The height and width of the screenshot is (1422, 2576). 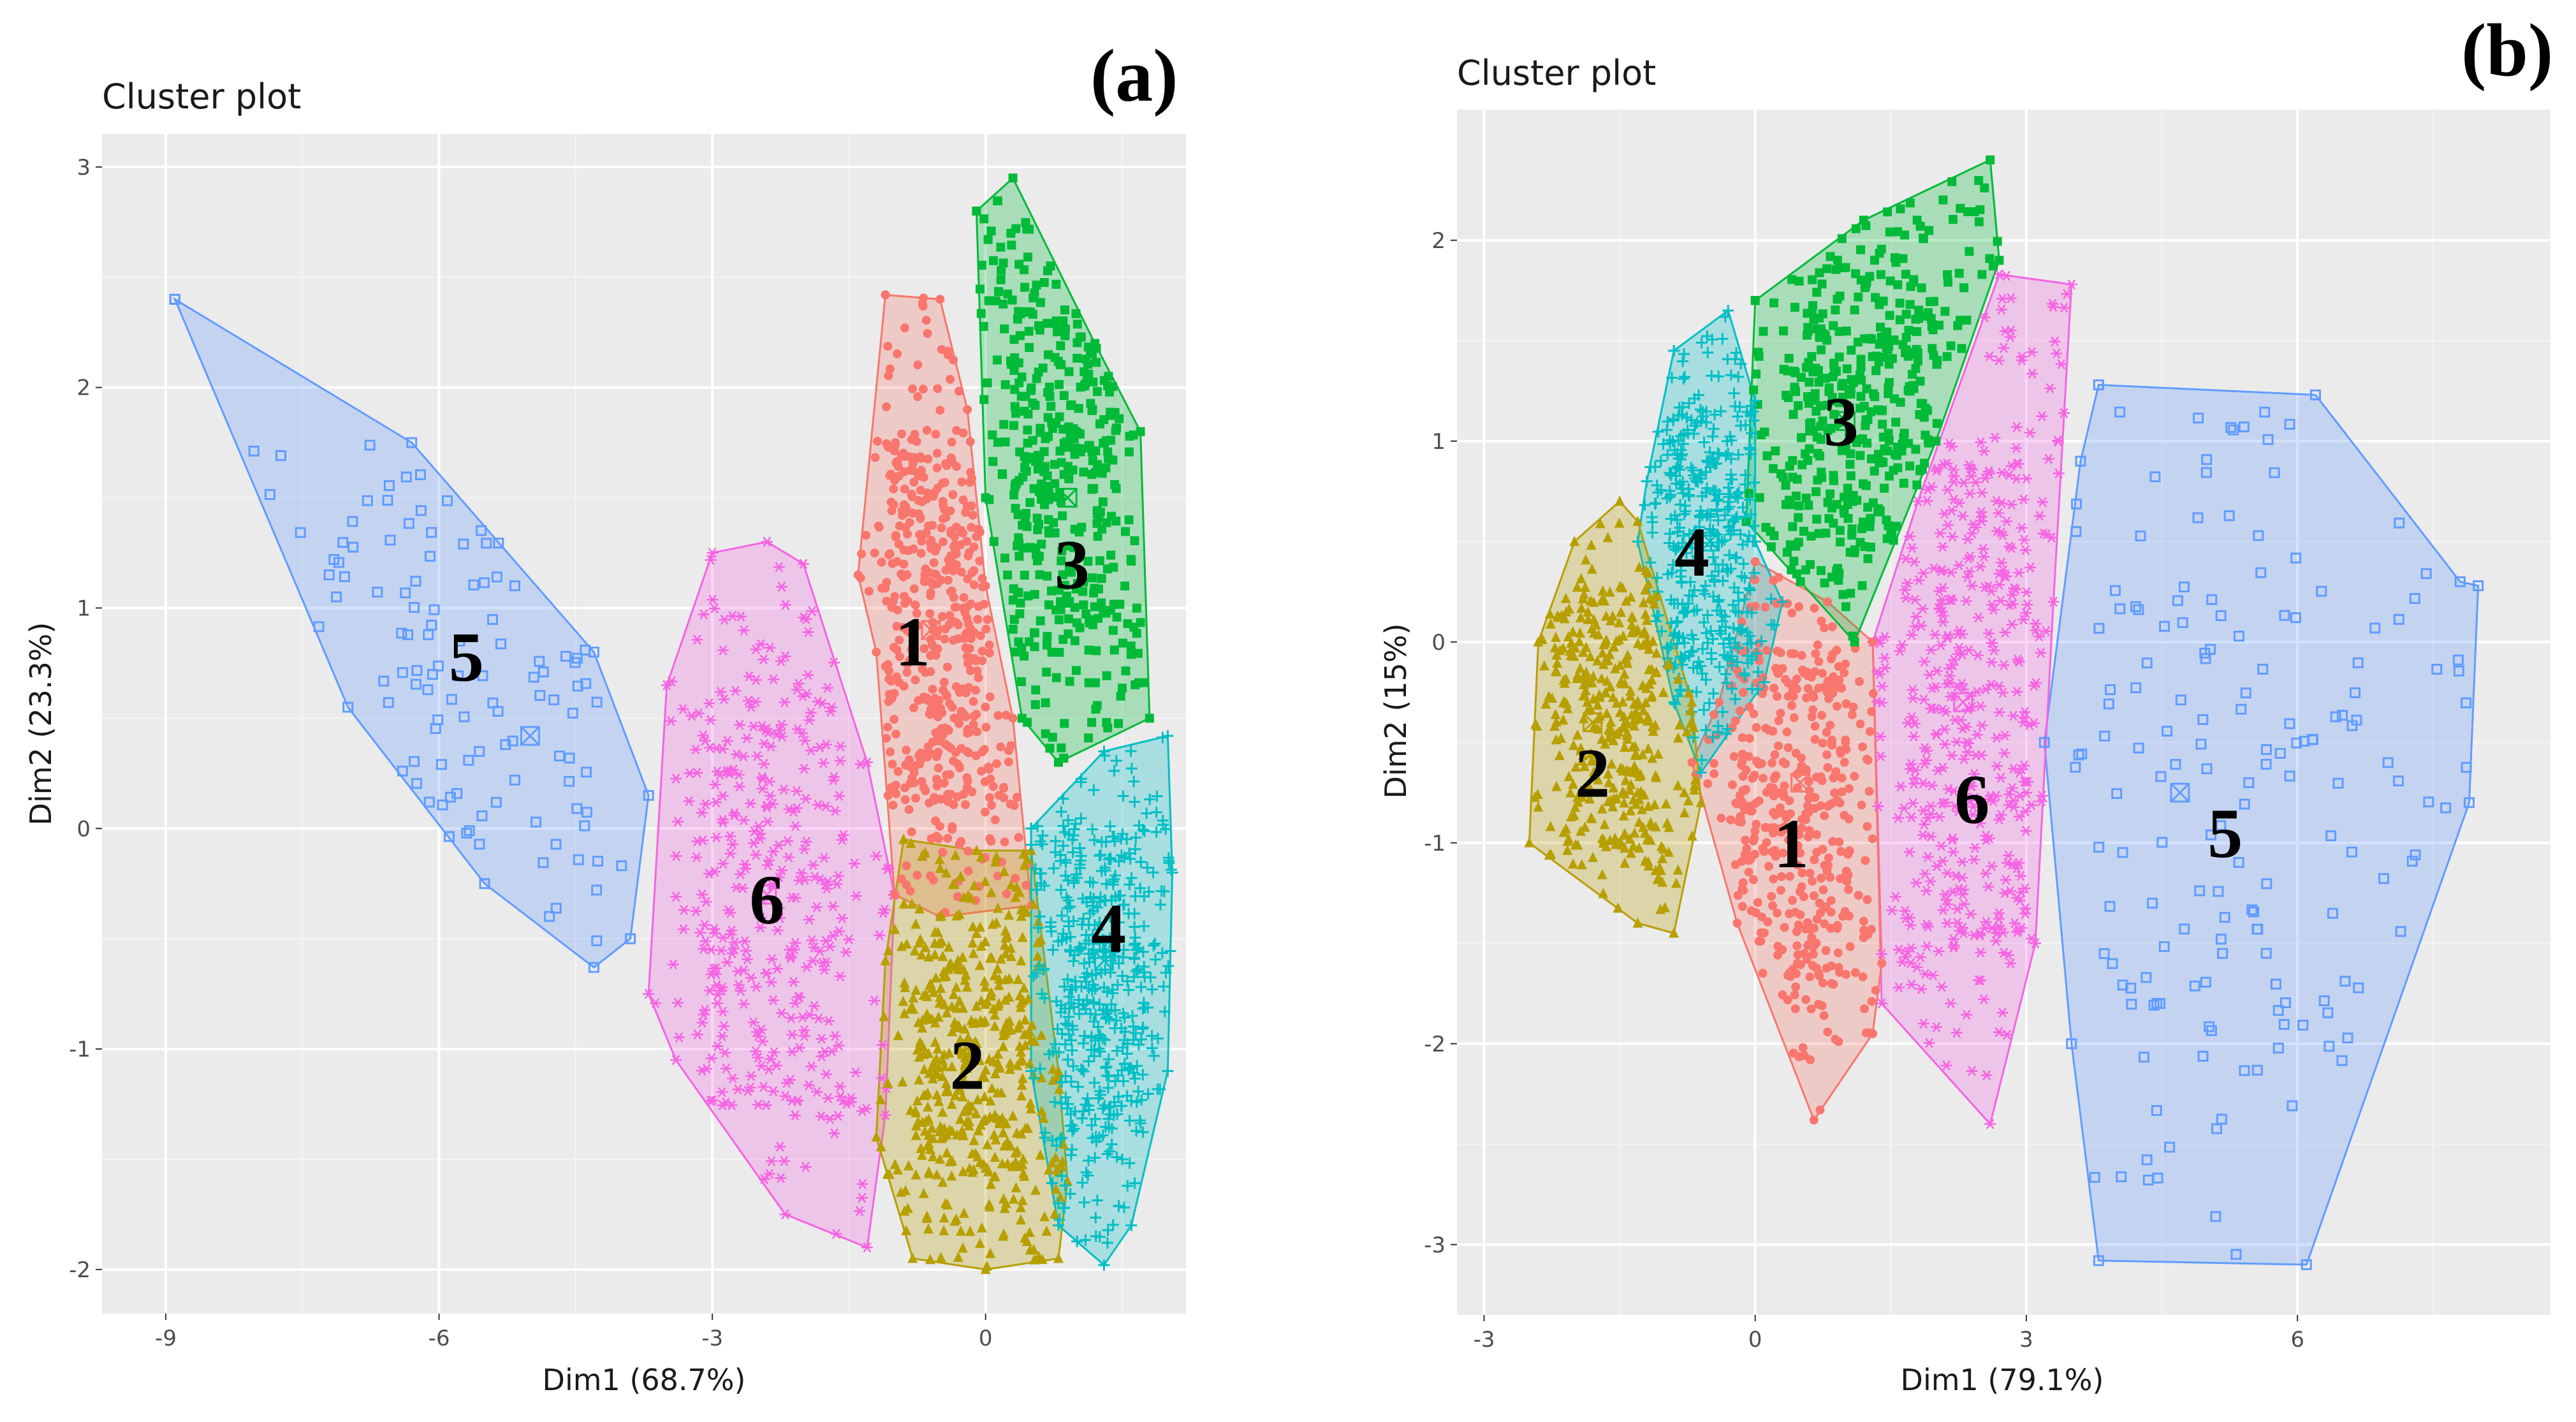 I want to click on x-tick-label: -3, so click(x=712, y=1339).